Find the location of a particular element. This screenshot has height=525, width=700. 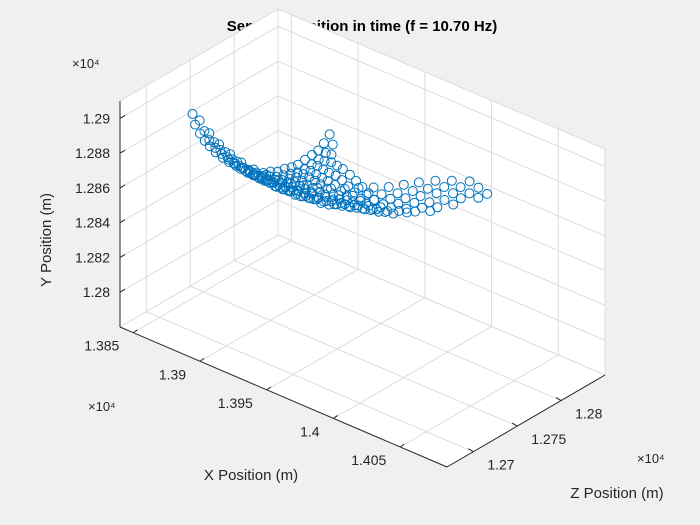

x-tick-label: 1.395 is located at coordinates (235, 403).